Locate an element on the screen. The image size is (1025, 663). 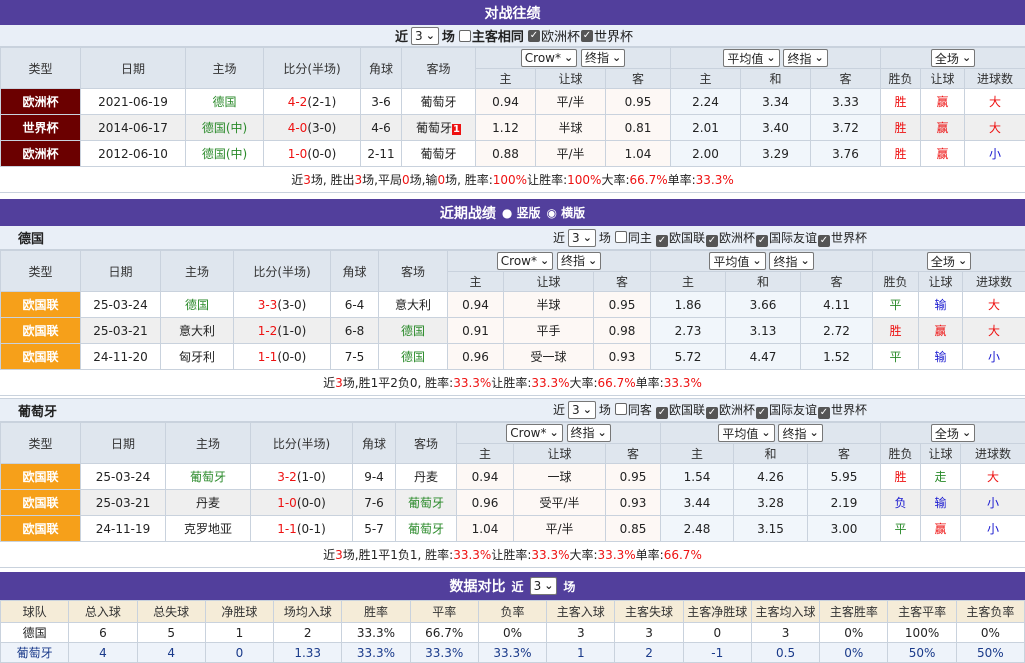
home-team: 丹麦 is located at coordinates (208, 503).